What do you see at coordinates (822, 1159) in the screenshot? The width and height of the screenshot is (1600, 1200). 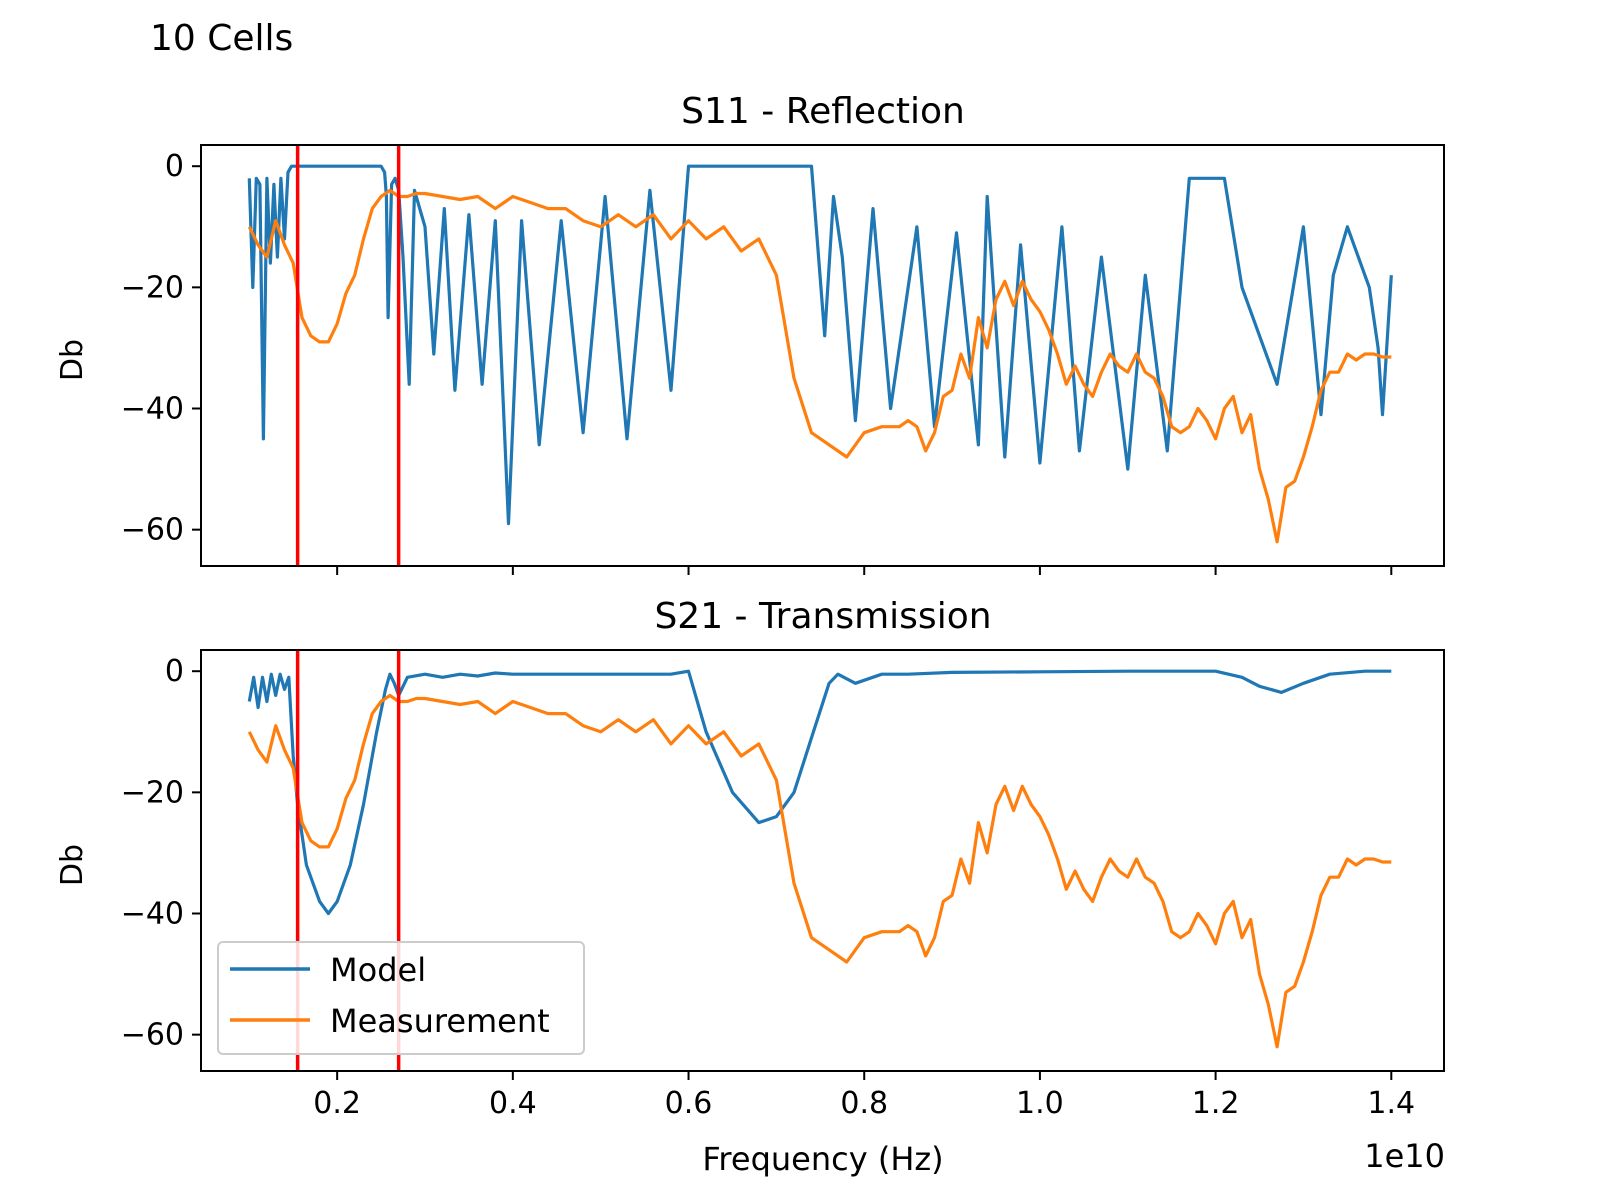 I see `x-axis-label: Frequency (Hz)` at bounding box center [822, 1159].